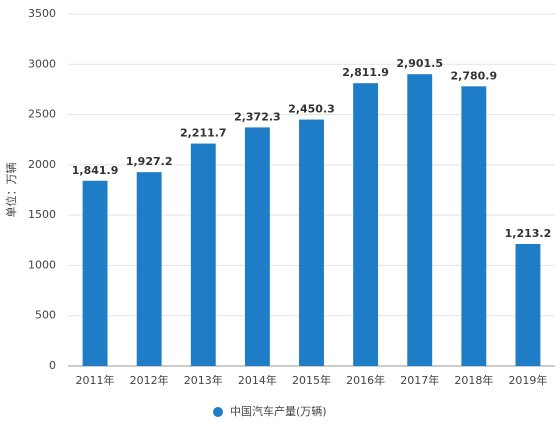 This screenshot has height=432, width=560. I want to click on value-label: 2,450.3, so click(311, 109).